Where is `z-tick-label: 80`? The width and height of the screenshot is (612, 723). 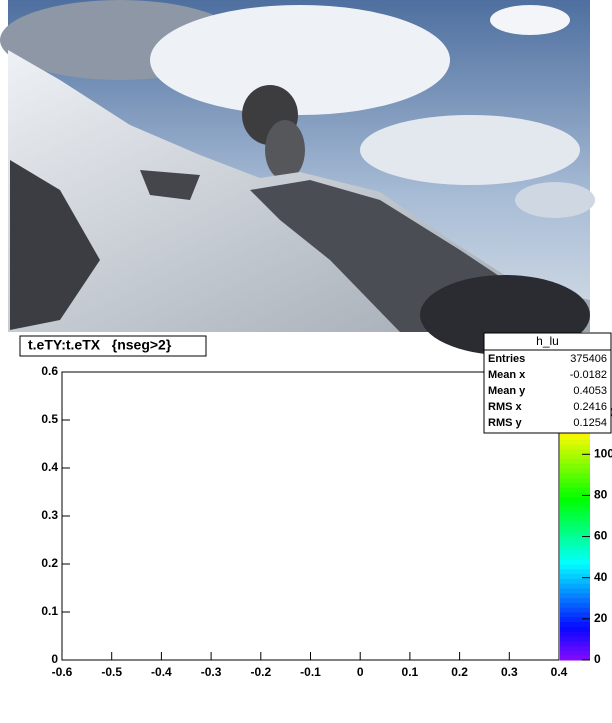
z-tick-label: 80 is located at coordinates (601, 495).